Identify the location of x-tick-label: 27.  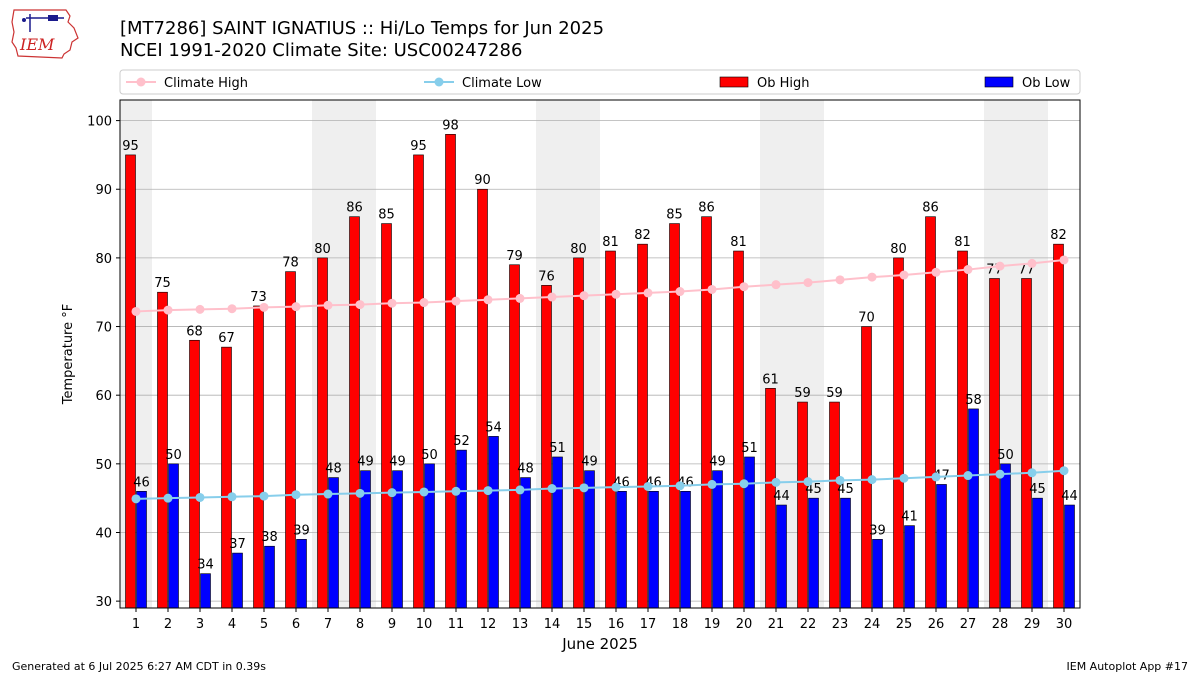
(968, 624).